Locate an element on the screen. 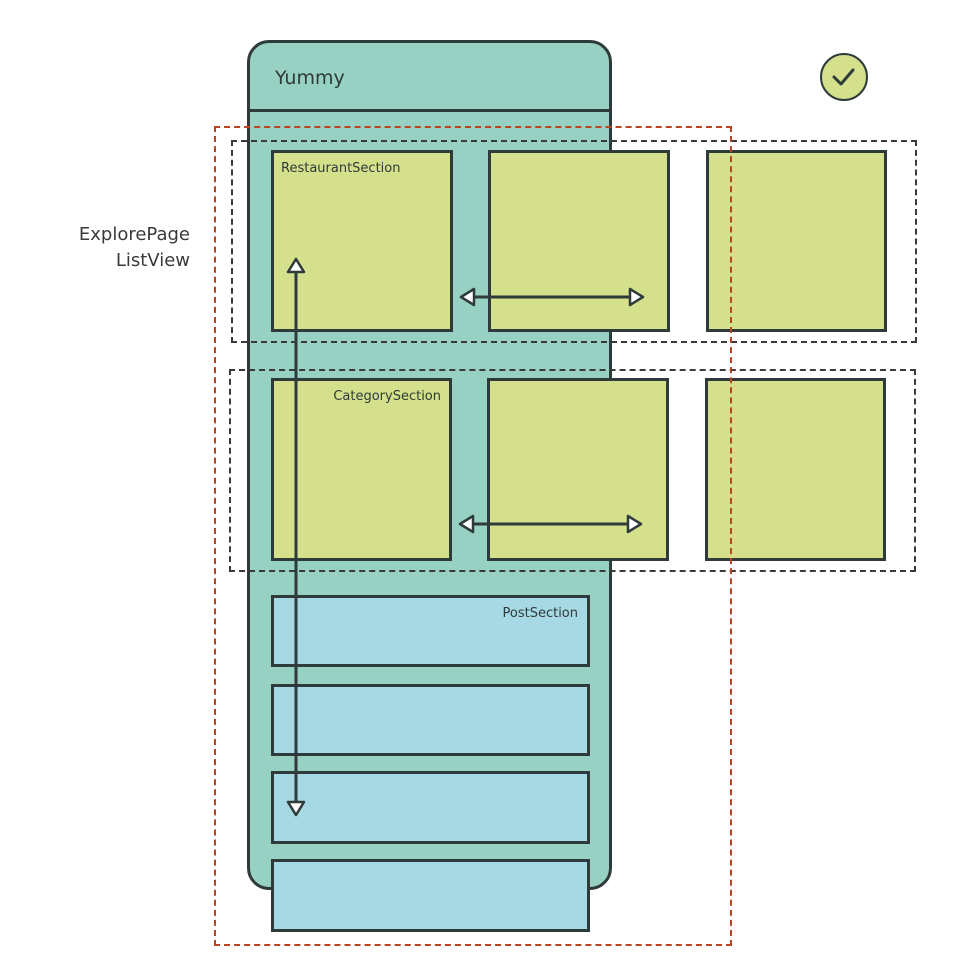 The height and width of the screenshot is (977, 973). restaurant-row-outline is located at coordinates (574, 241).